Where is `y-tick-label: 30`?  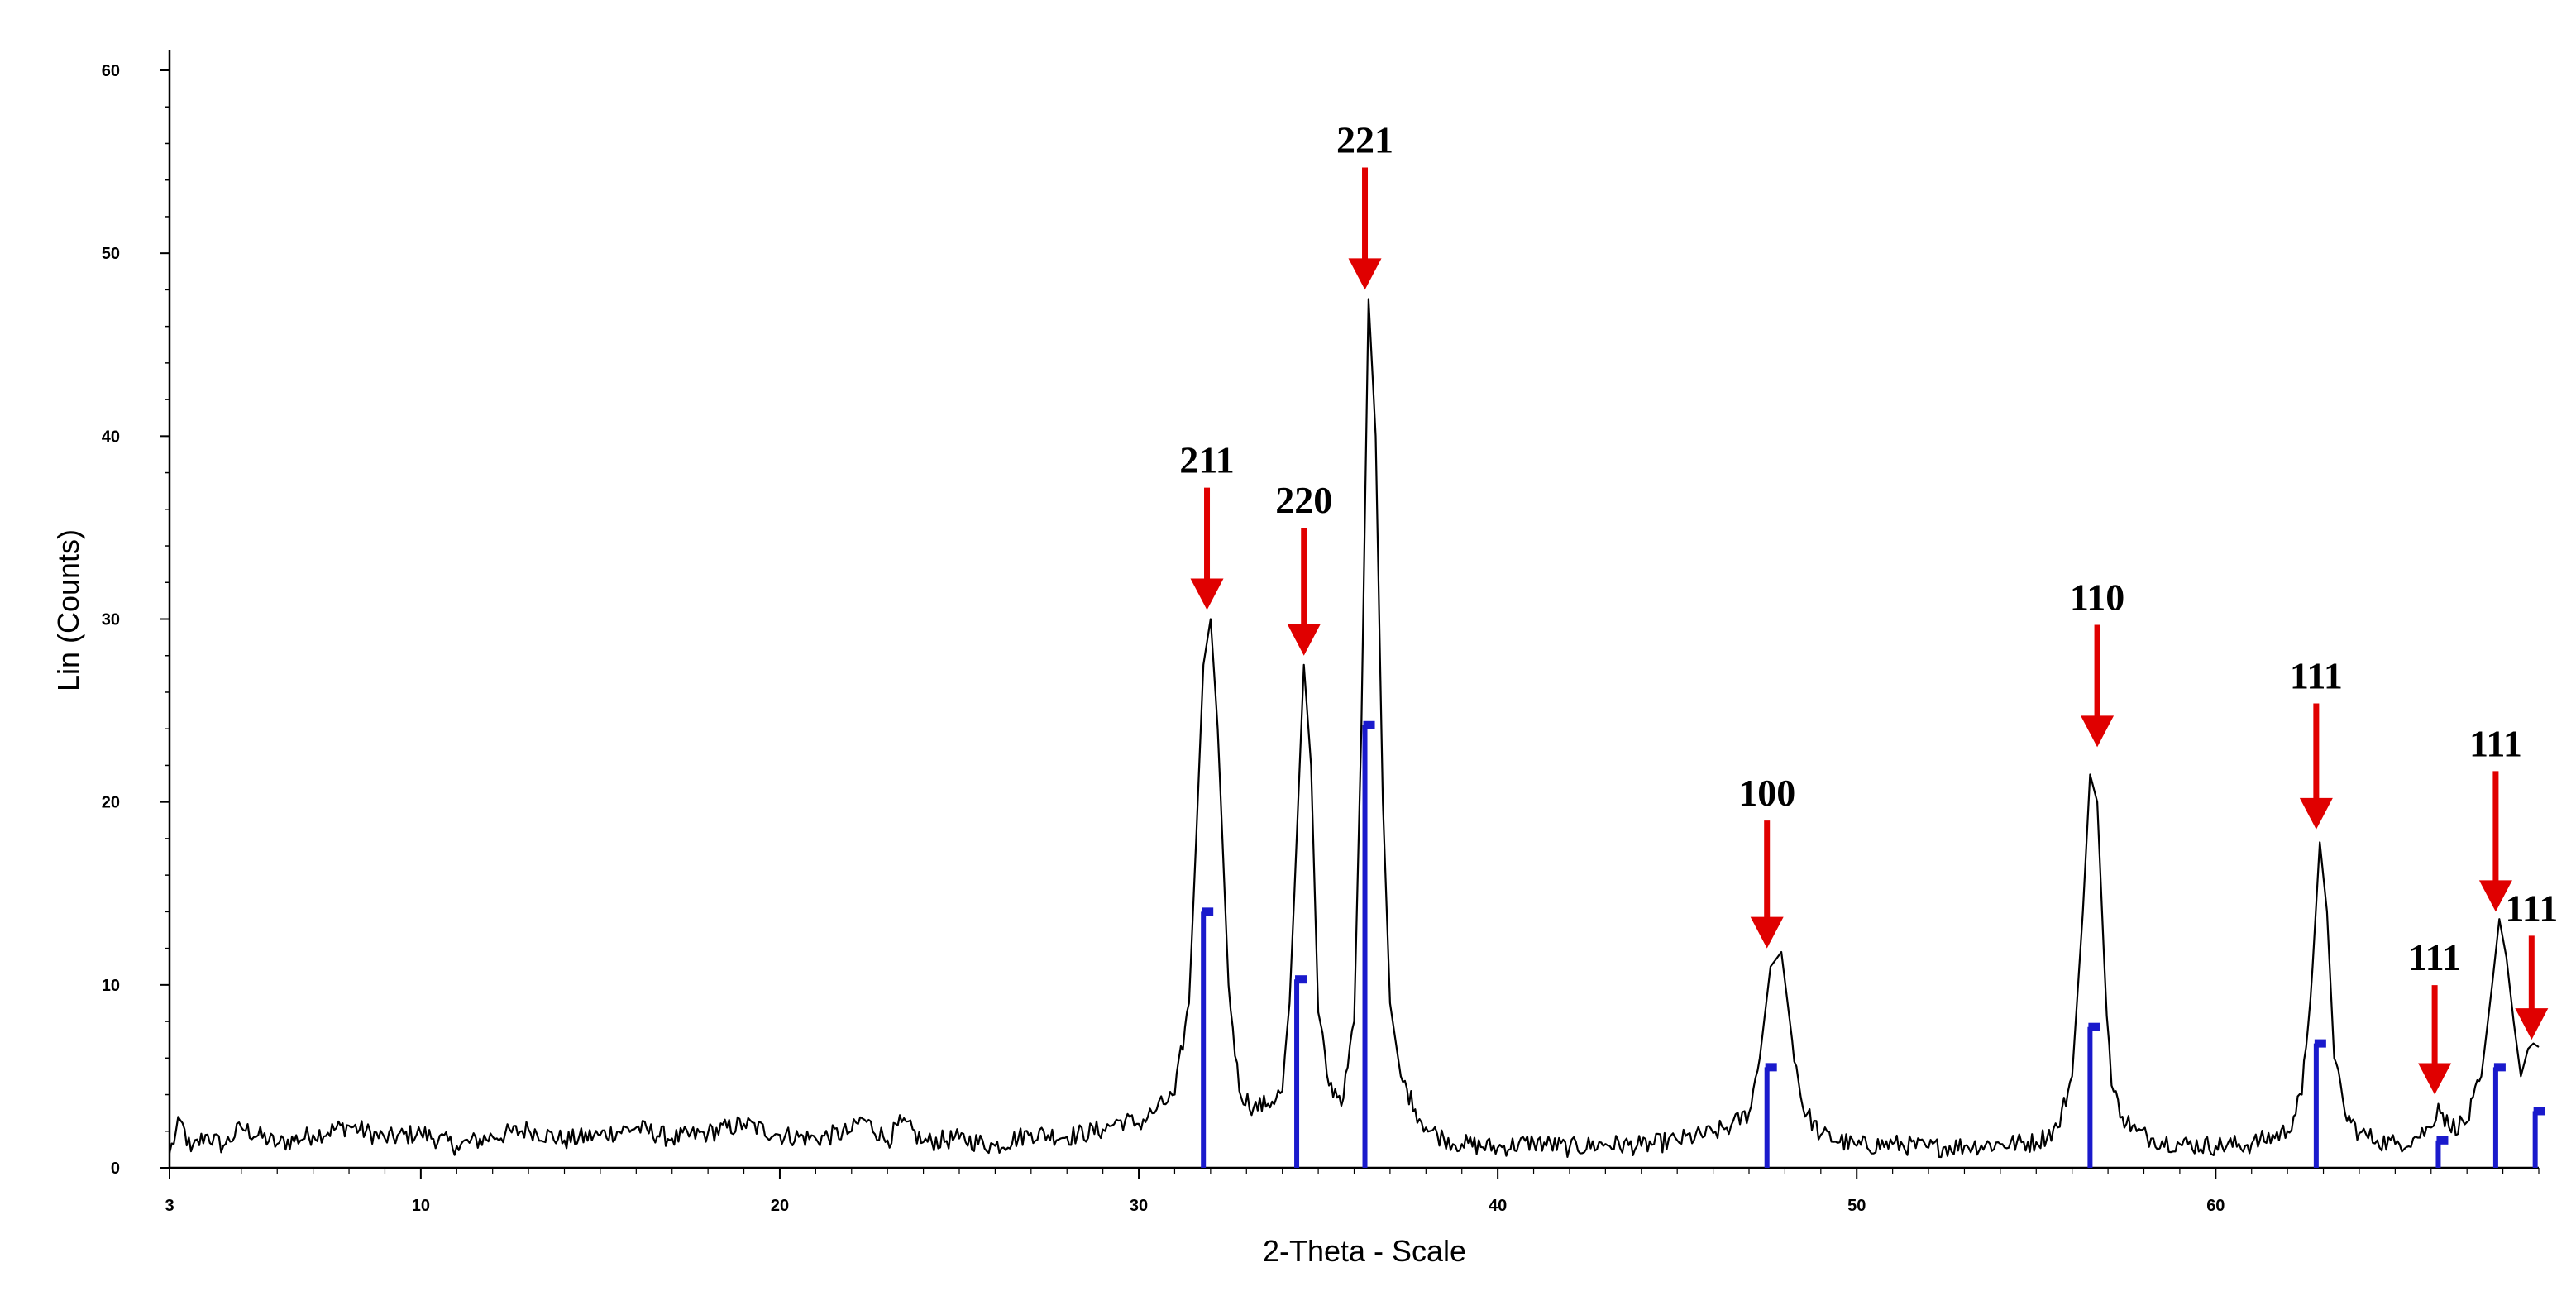 y-tick-label: 30 is located at coordinates (111, 620).